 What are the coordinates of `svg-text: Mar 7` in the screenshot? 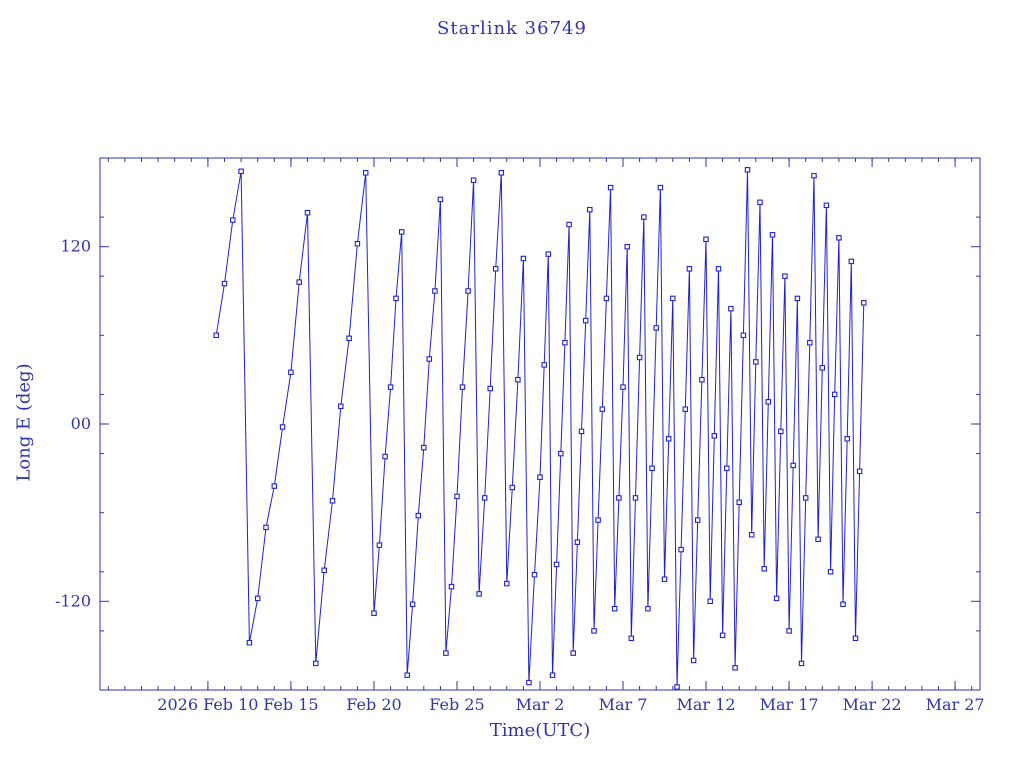 It's located at (623, 704).